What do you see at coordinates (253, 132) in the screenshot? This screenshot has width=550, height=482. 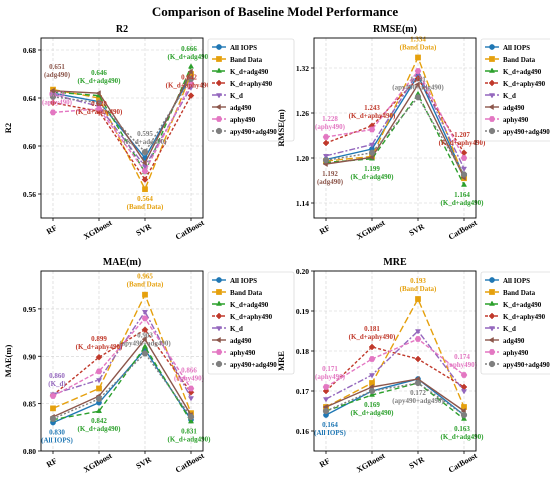 I see `legend-label: apy490+adg490` at bounding box center [253, 132].